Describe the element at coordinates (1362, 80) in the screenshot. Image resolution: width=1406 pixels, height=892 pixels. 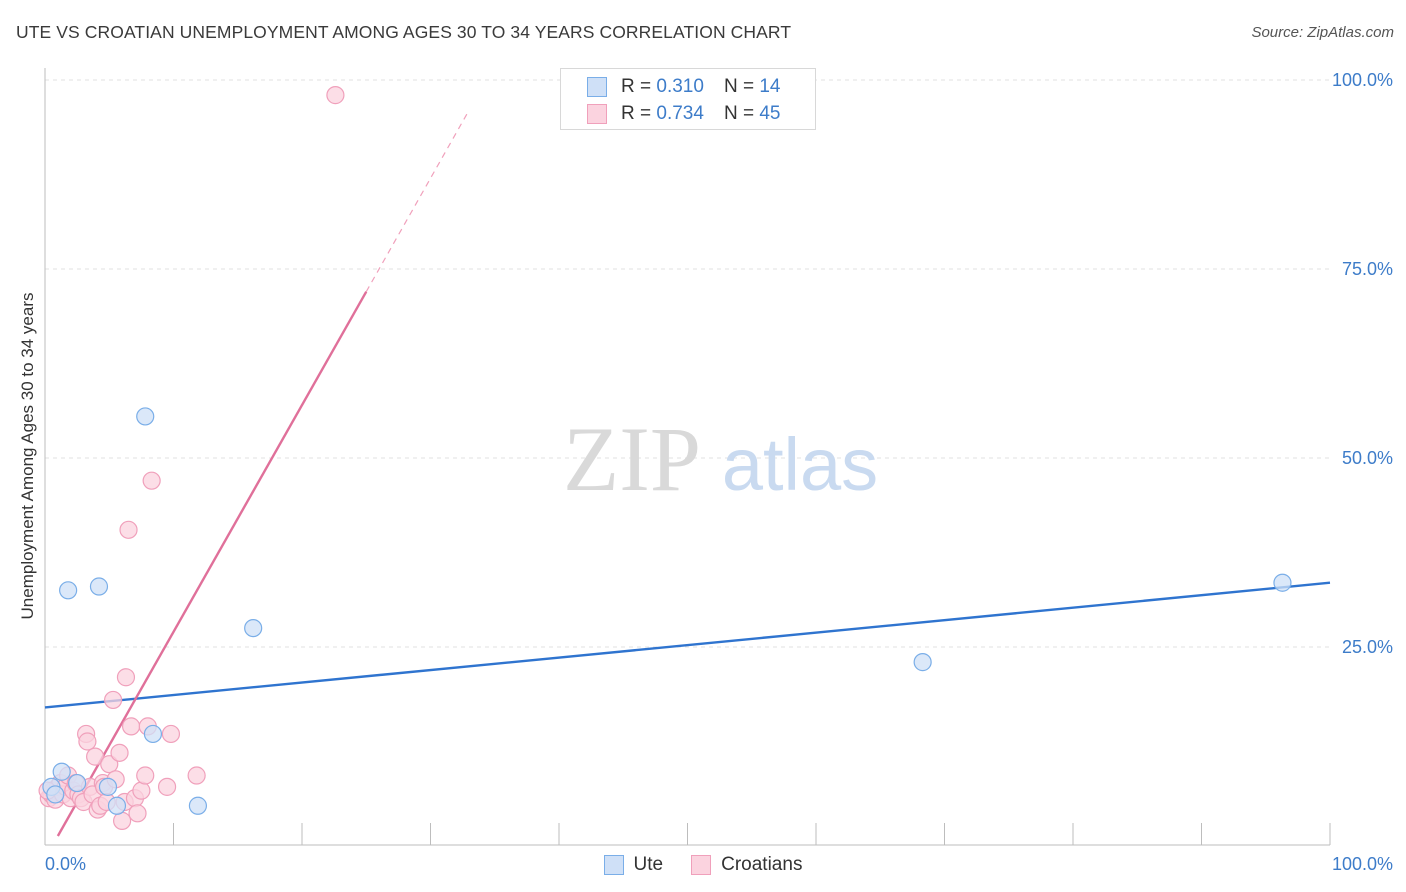
I see `y-tick-label: 100.0%` at that location.